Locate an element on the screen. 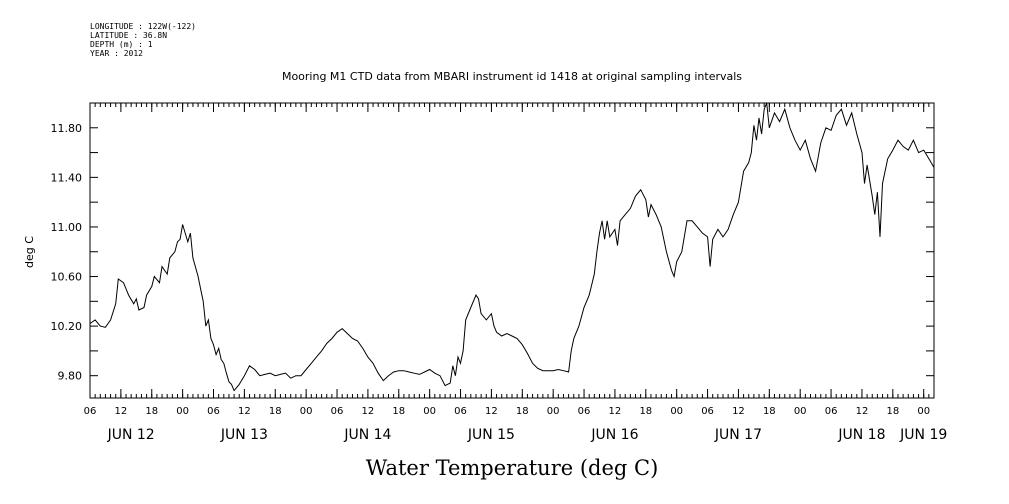 The width and height of the screenshot is (1009, 504). y-tick-label: 10.20 is located at coordinates (67, 326).